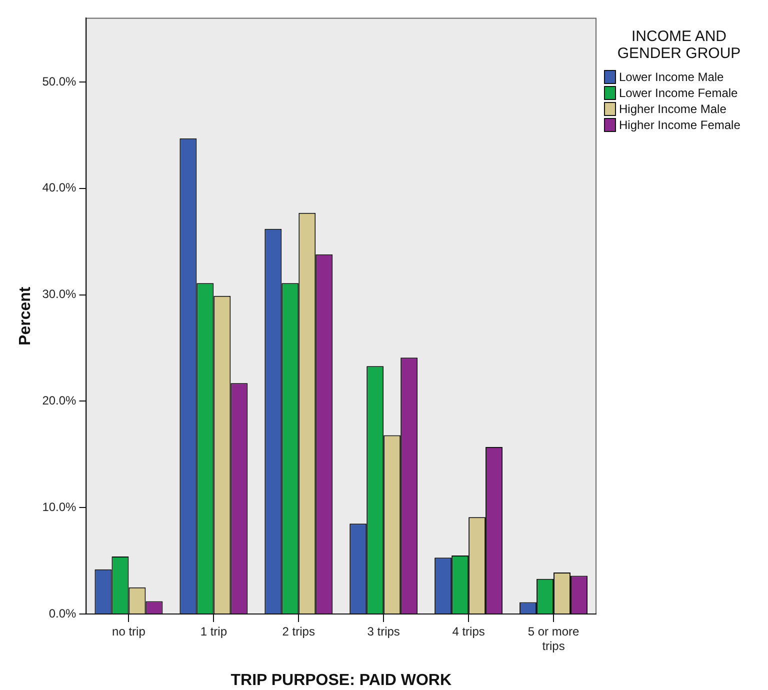 The width and height of the screenshot is (768, 690). I want to click on x-tick-label: 2 trips, so click(298, 631).